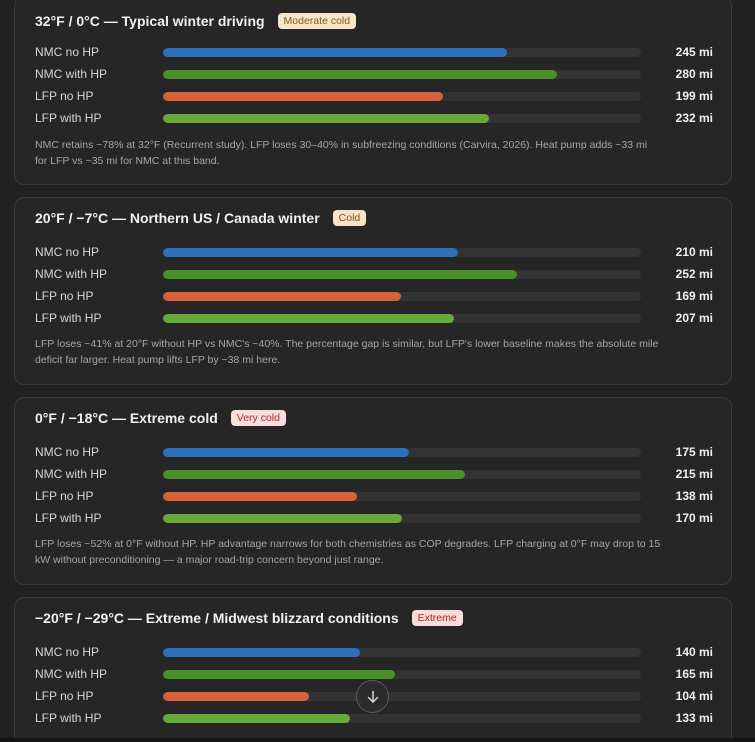 The width and height of the screenshot is (755, 742). What do you see at coordinates (694, 252) in the screenshot?
I see `row-value: 210 mi` at bounding box center [694, 252].